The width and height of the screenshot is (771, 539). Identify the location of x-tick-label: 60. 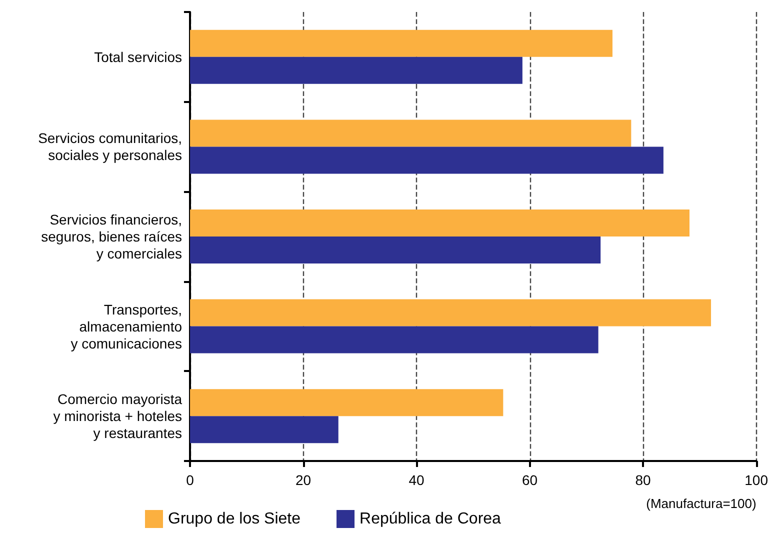
(530, 480).